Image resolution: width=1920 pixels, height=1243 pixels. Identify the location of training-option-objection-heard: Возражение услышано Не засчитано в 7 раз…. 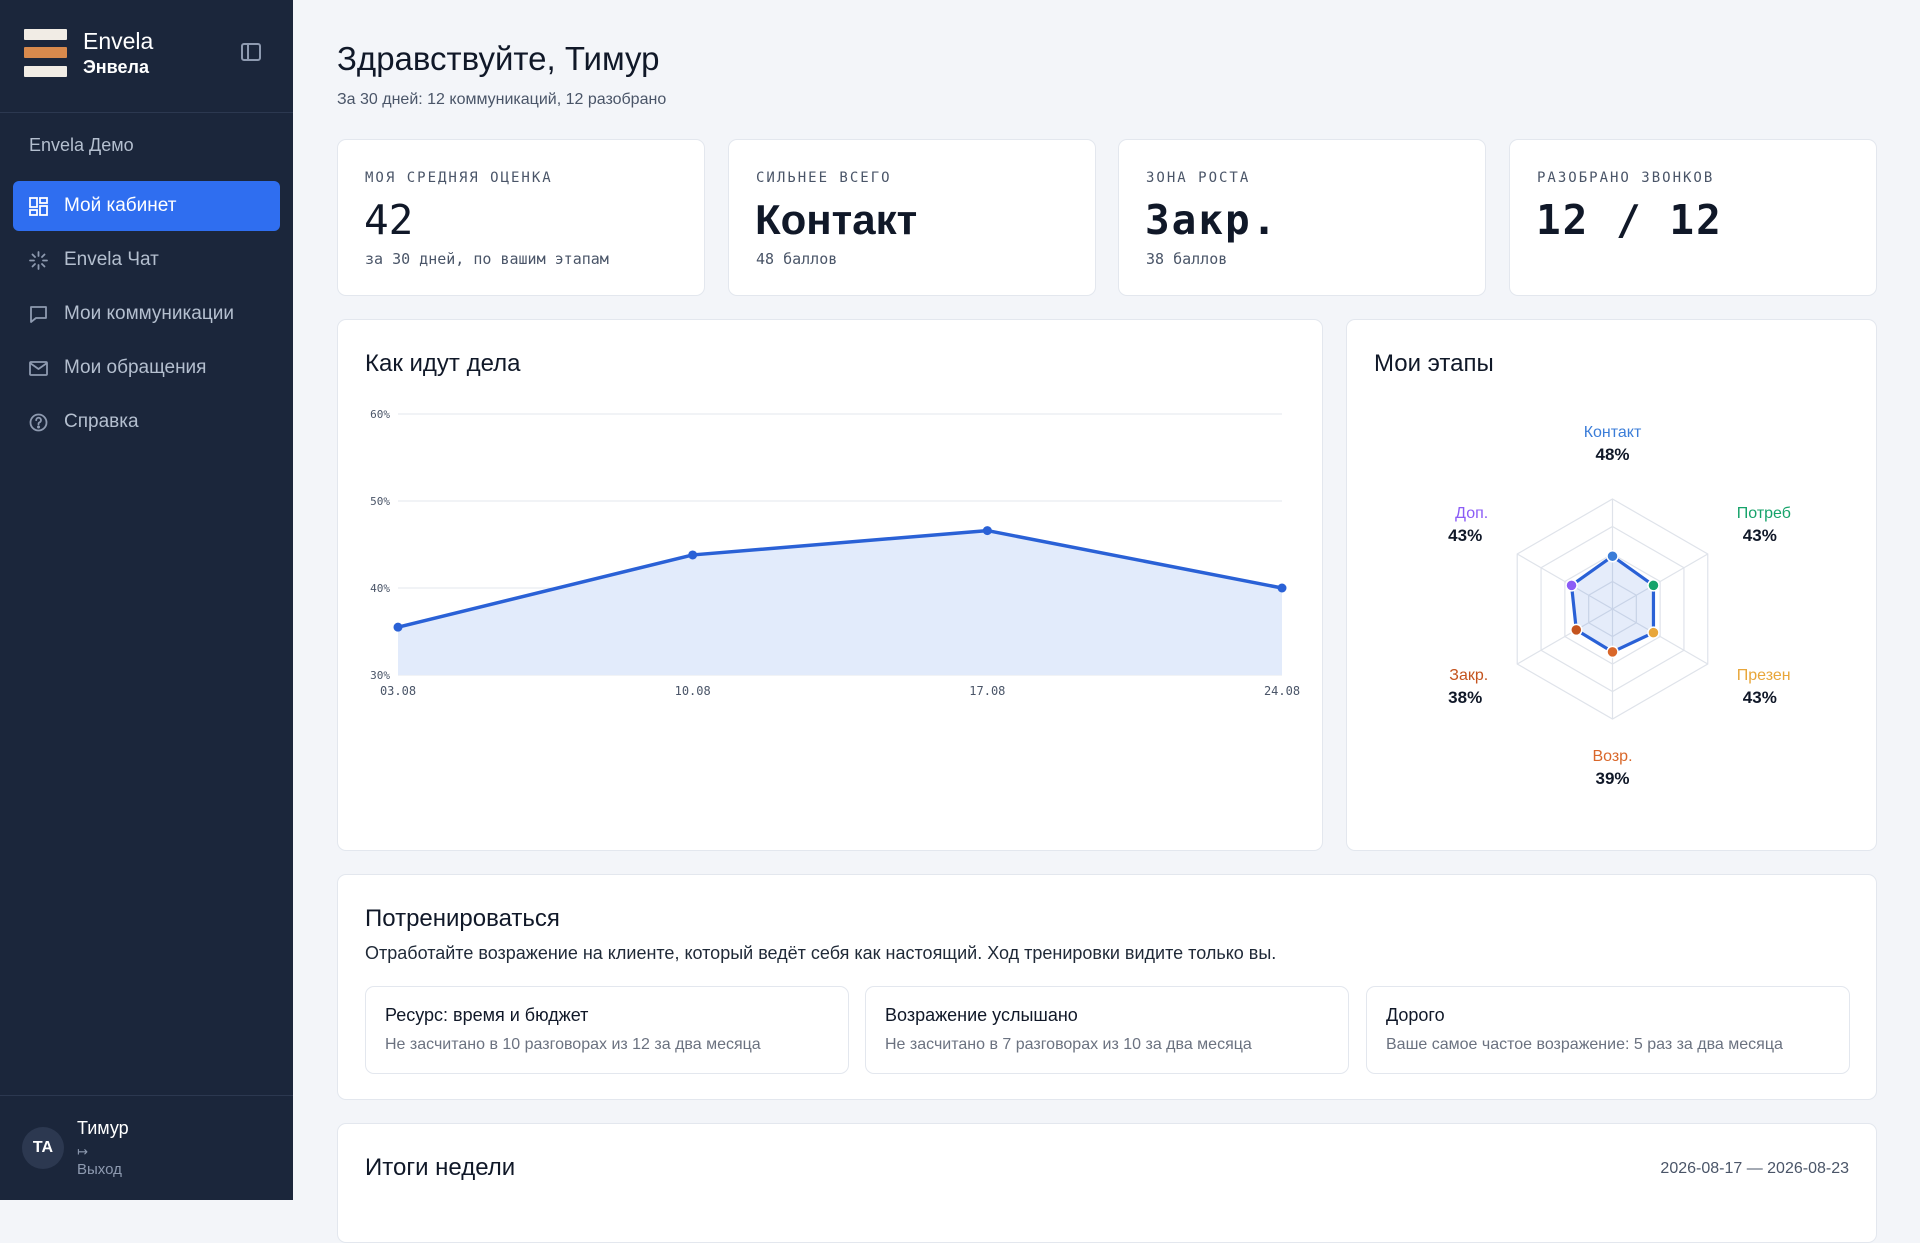
(1107, 1030).